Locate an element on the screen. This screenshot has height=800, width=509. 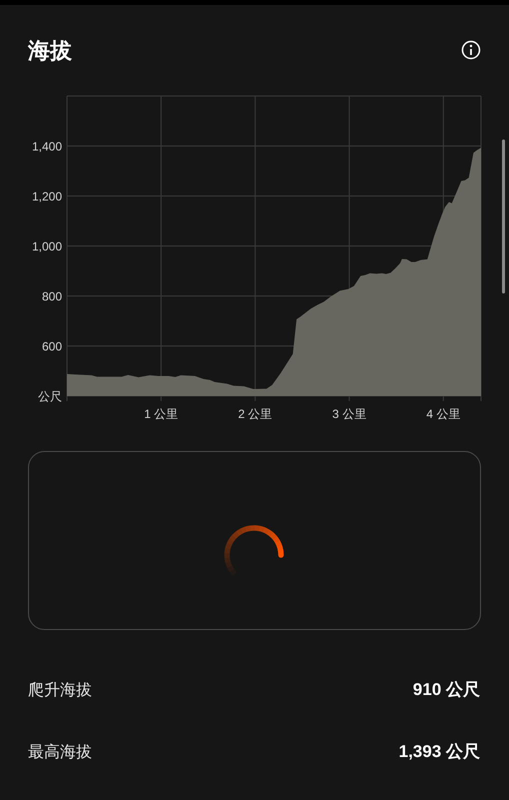
stat-label: 最高海拔 is located at coordinates (60, 752).